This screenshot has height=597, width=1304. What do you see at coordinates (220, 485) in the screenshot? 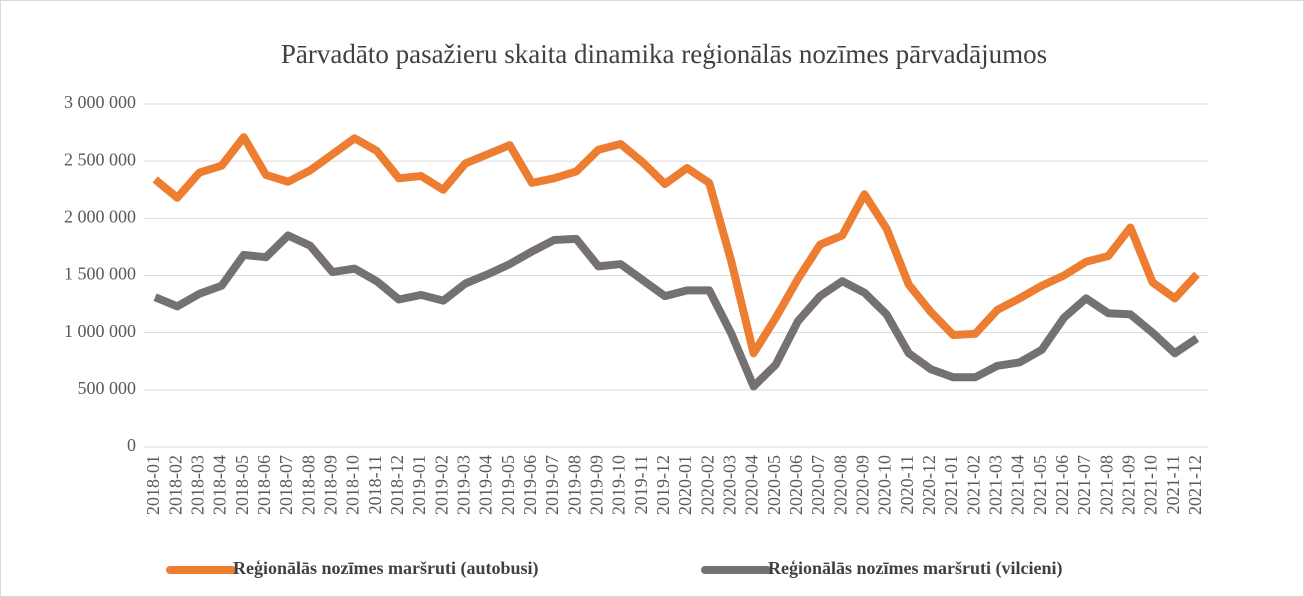
I see `x-tick-label: 2018-04` at bounding box center [220, 485].